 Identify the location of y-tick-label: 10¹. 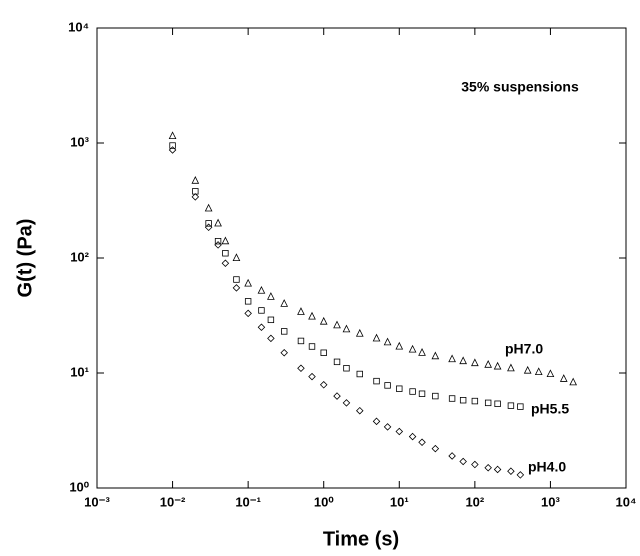
(79, 371).